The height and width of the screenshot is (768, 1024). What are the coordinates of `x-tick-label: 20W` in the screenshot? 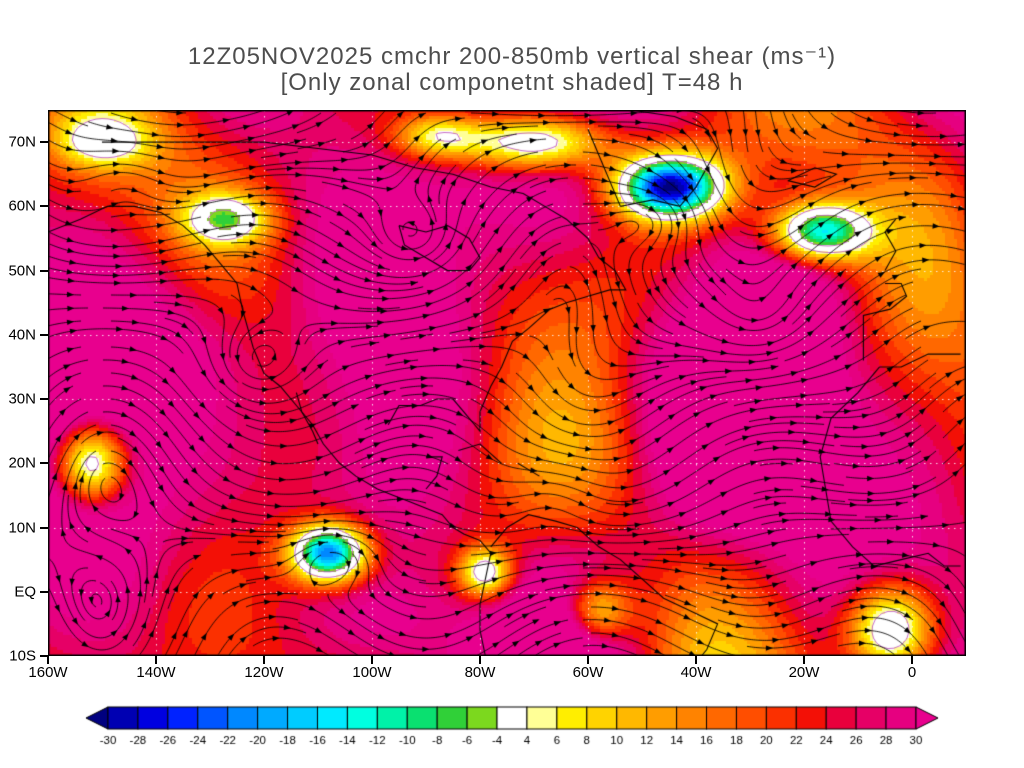 It's located at (804, 672).